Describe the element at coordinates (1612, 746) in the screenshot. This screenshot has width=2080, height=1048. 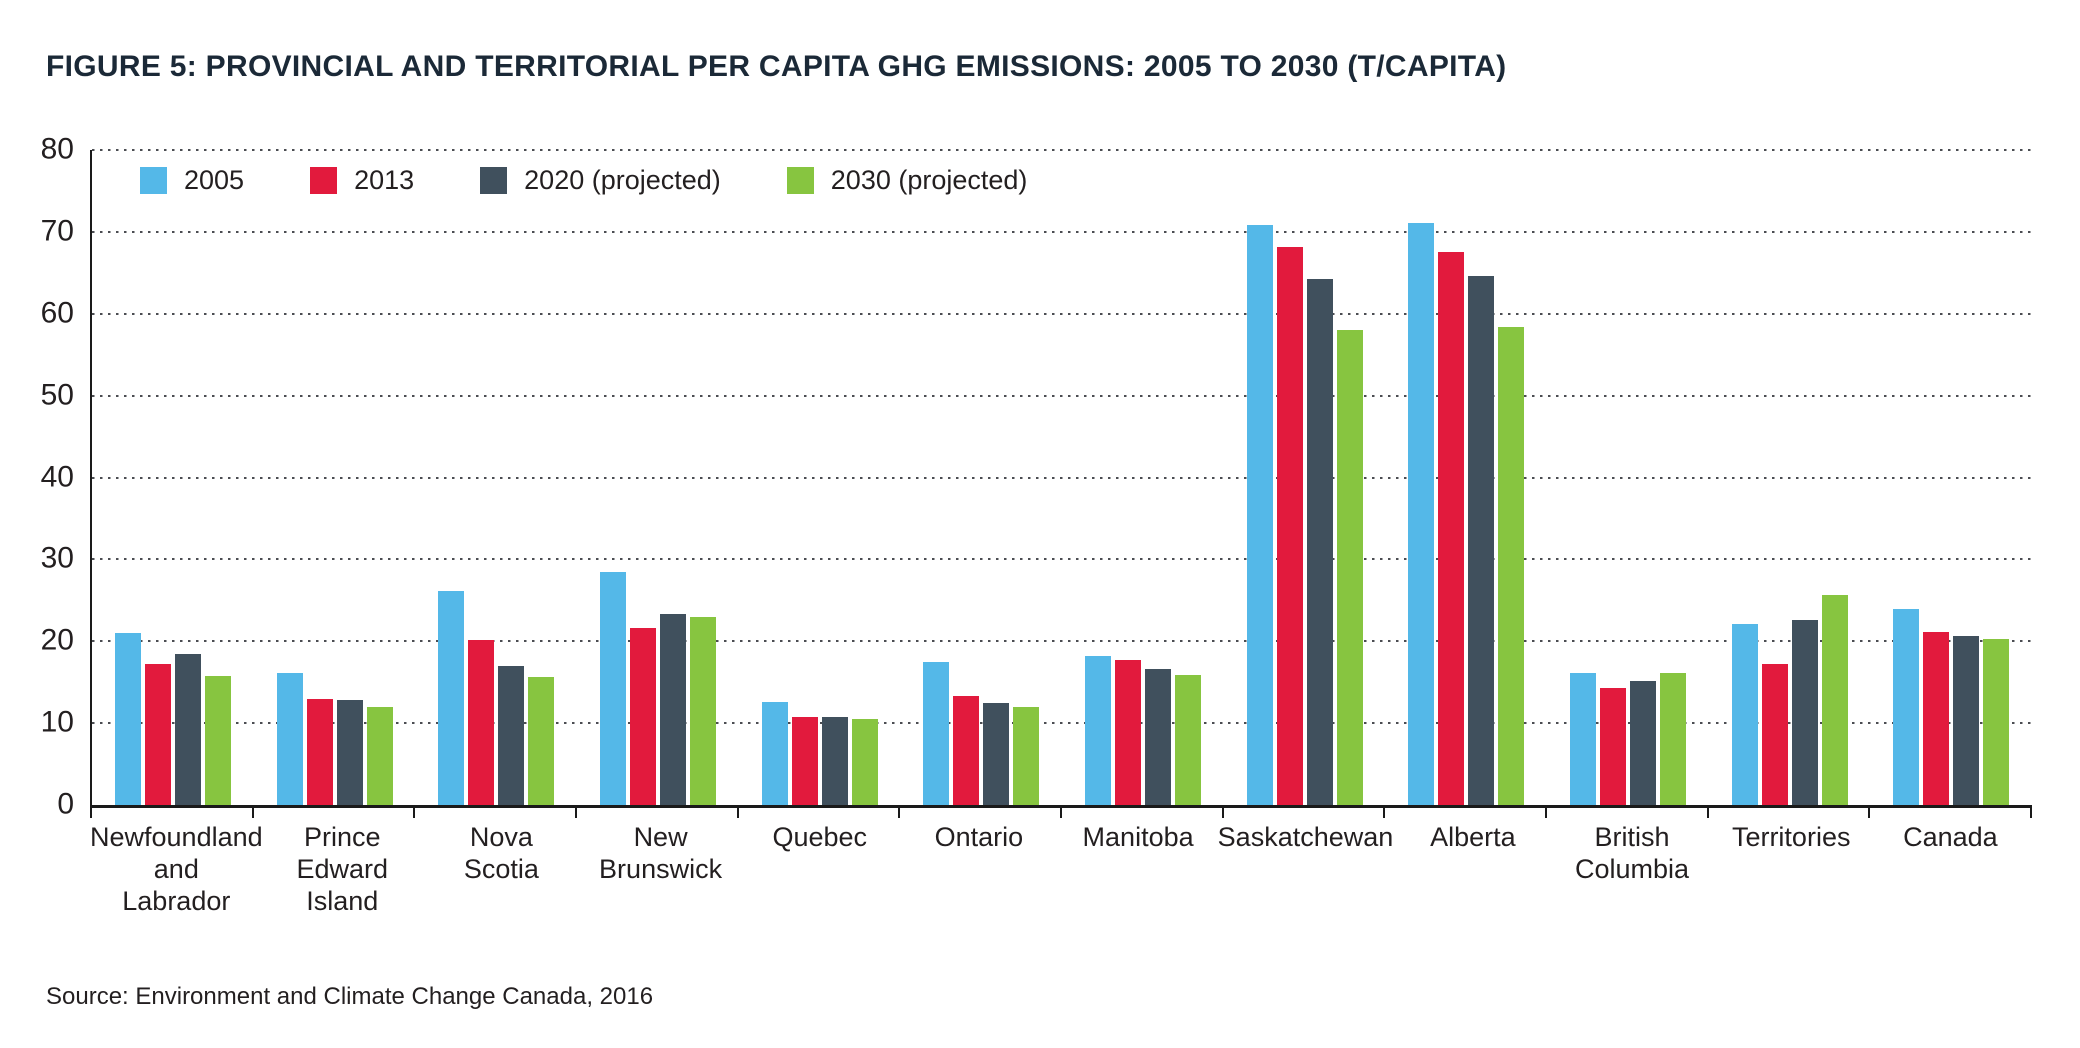
I see `bar-british-2013` at that location.